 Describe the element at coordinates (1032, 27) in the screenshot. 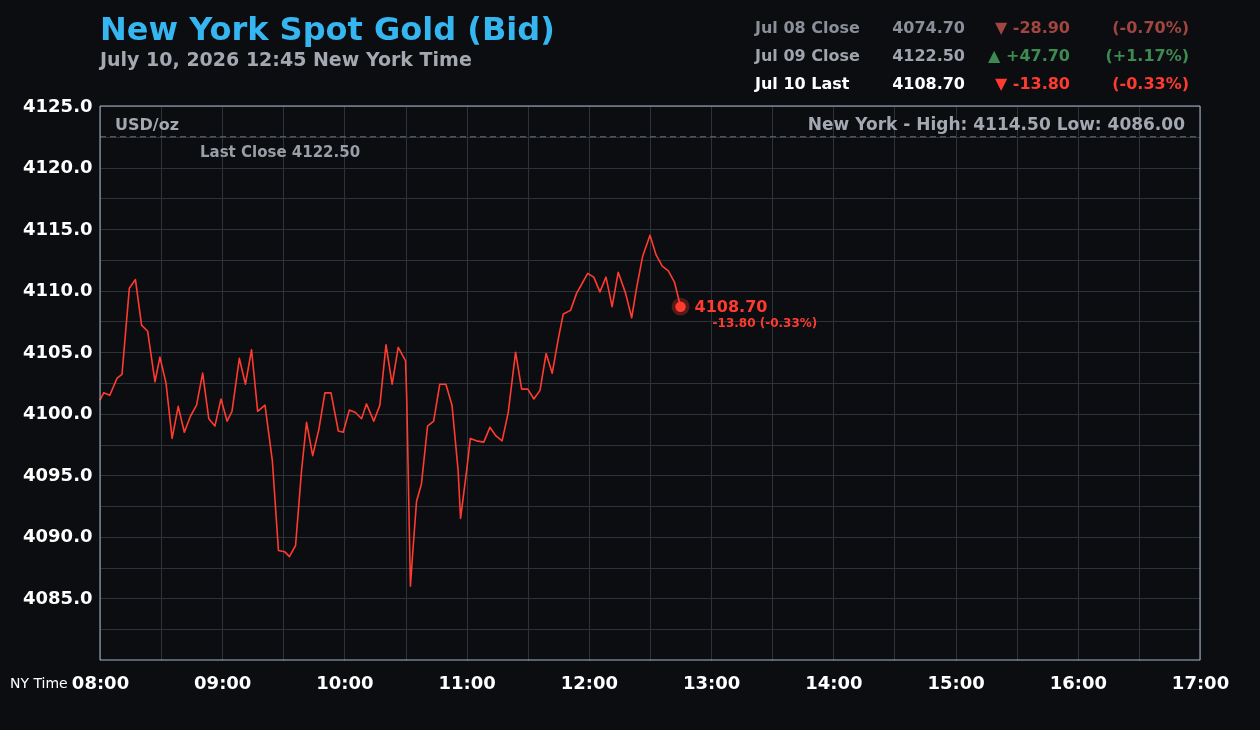

I see `text: ▼ -28.90` at that location.